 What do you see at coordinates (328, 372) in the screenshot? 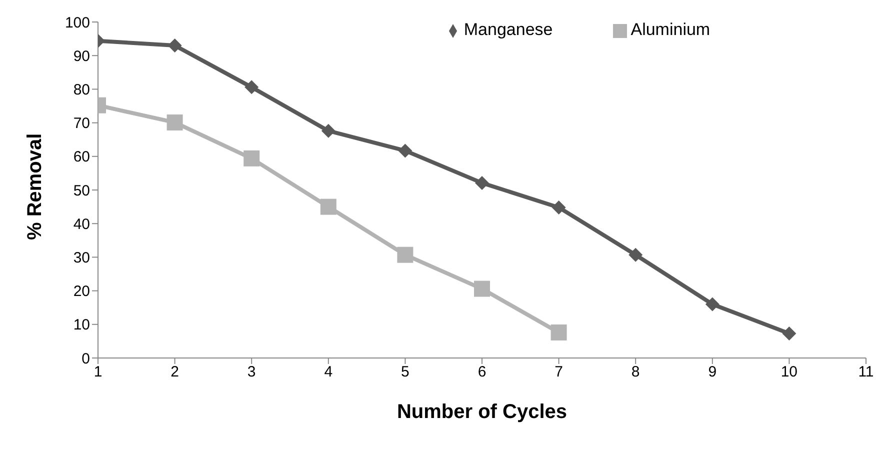
I see `x-tick-label: 4` at bounding box center [328, 372].